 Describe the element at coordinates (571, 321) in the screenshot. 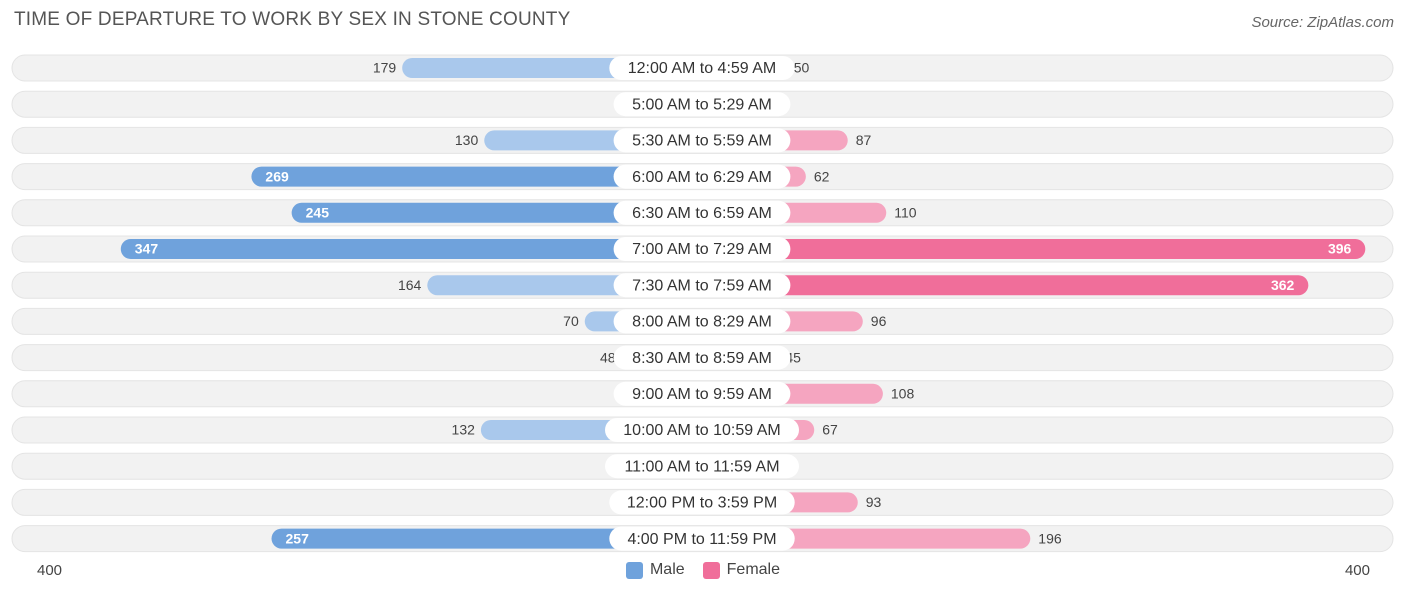

I see `value-label-male: 70` at that location.